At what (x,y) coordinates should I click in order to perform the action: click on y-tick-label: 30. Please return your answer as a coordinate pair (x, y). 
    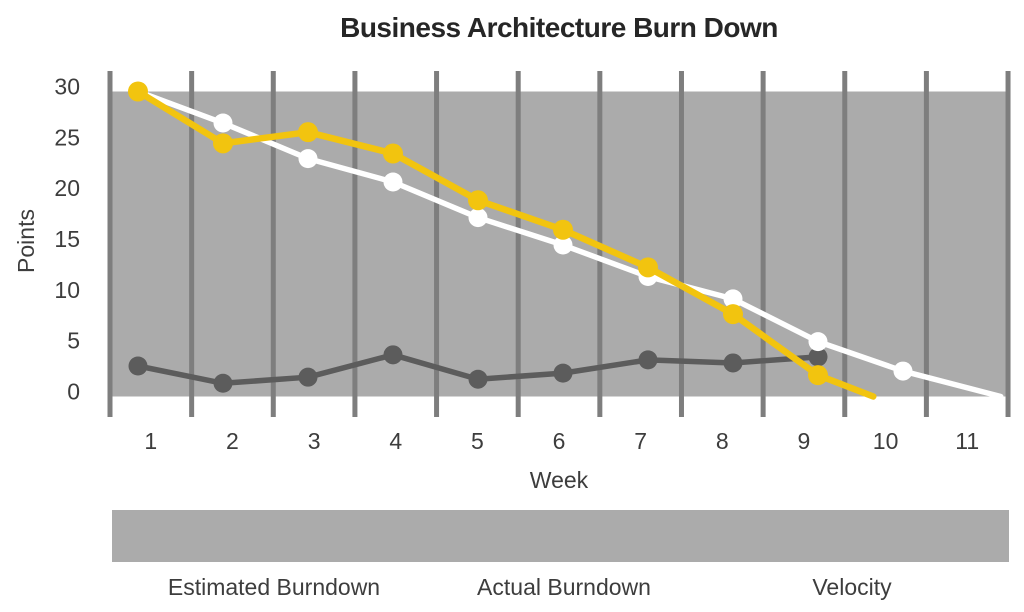
    Looking at the image, I should click on (67, 87).